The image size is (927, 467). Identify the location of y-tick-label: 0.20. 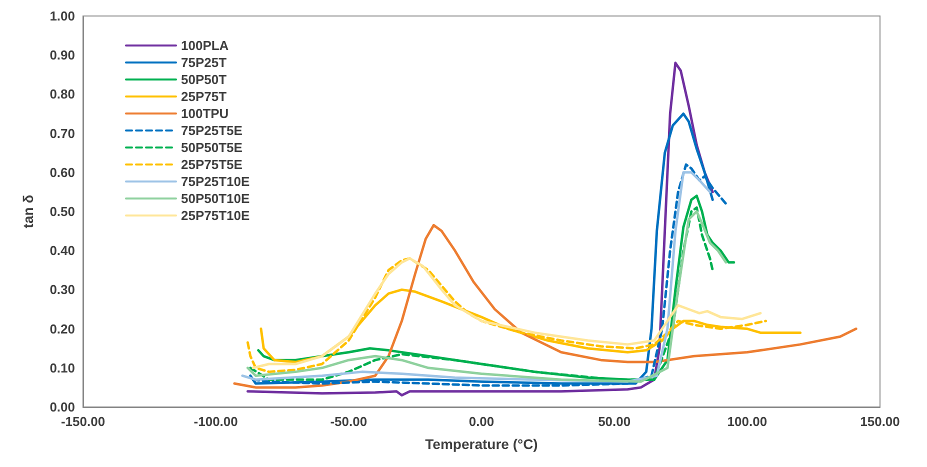
(62, 328).